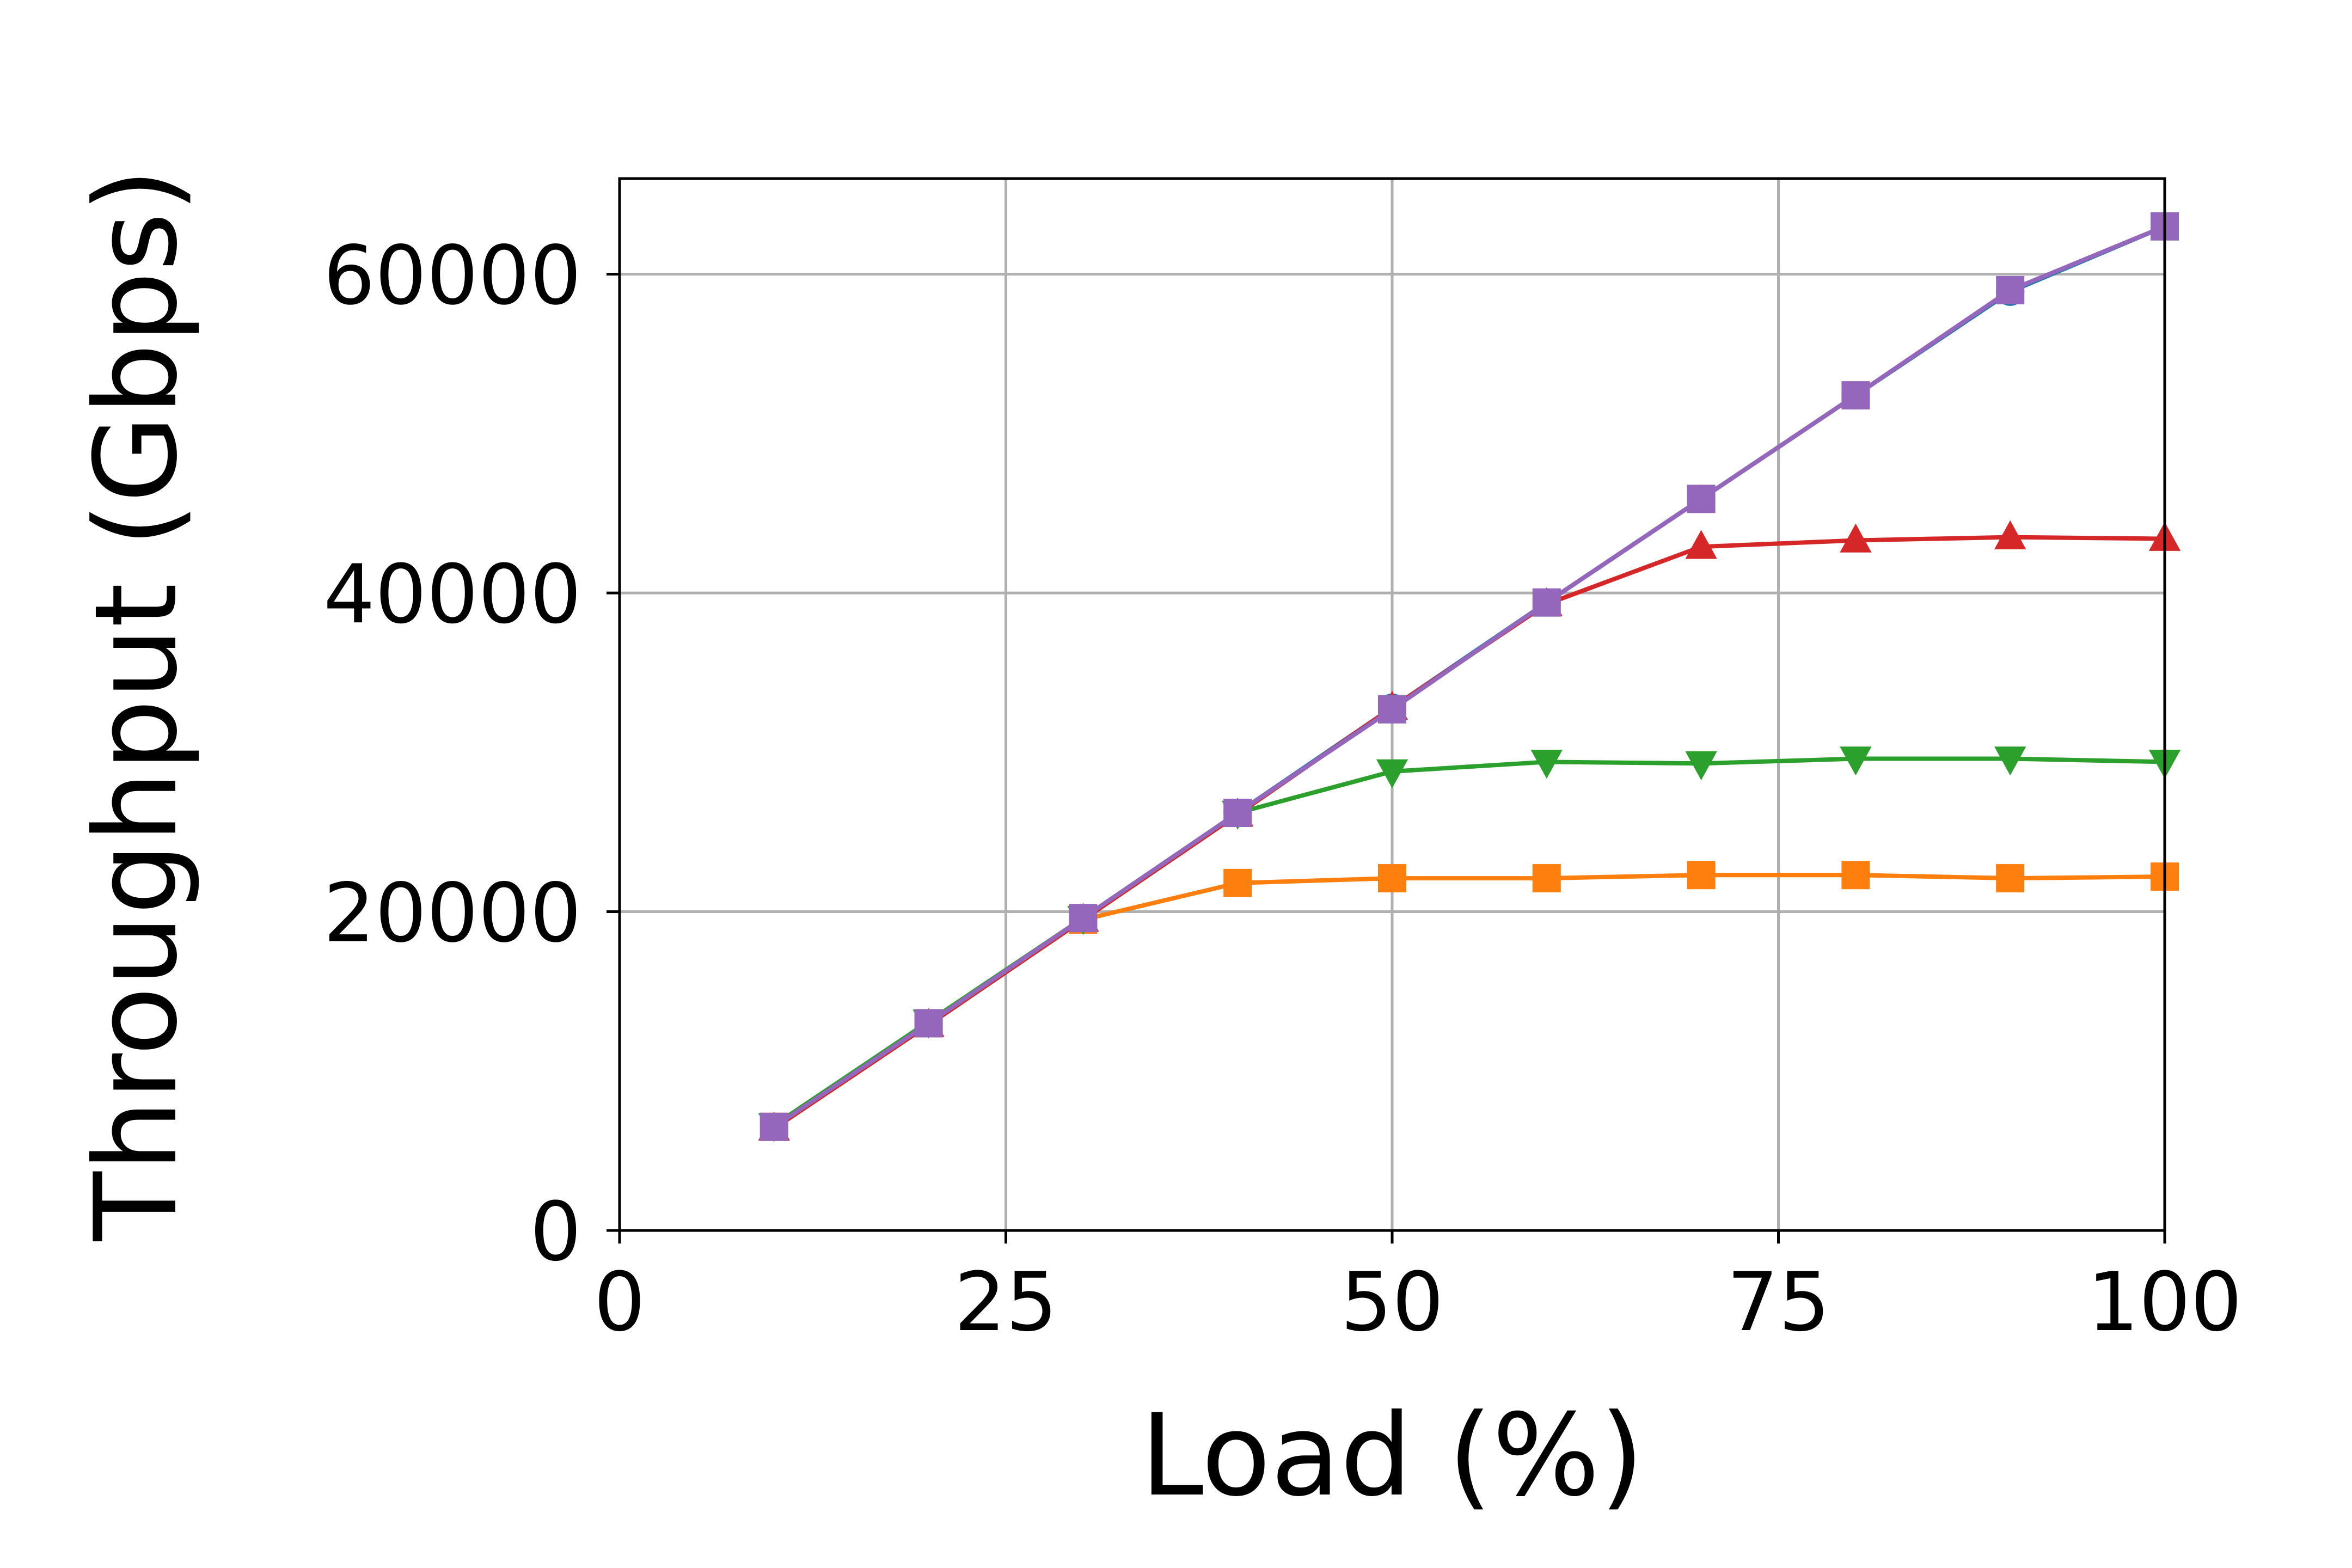 This screenshot has width=2352, height=1568. Describe the element at coordinates (620, 1302) in the screenshot. I see `x-tick-label: 0` at that location.